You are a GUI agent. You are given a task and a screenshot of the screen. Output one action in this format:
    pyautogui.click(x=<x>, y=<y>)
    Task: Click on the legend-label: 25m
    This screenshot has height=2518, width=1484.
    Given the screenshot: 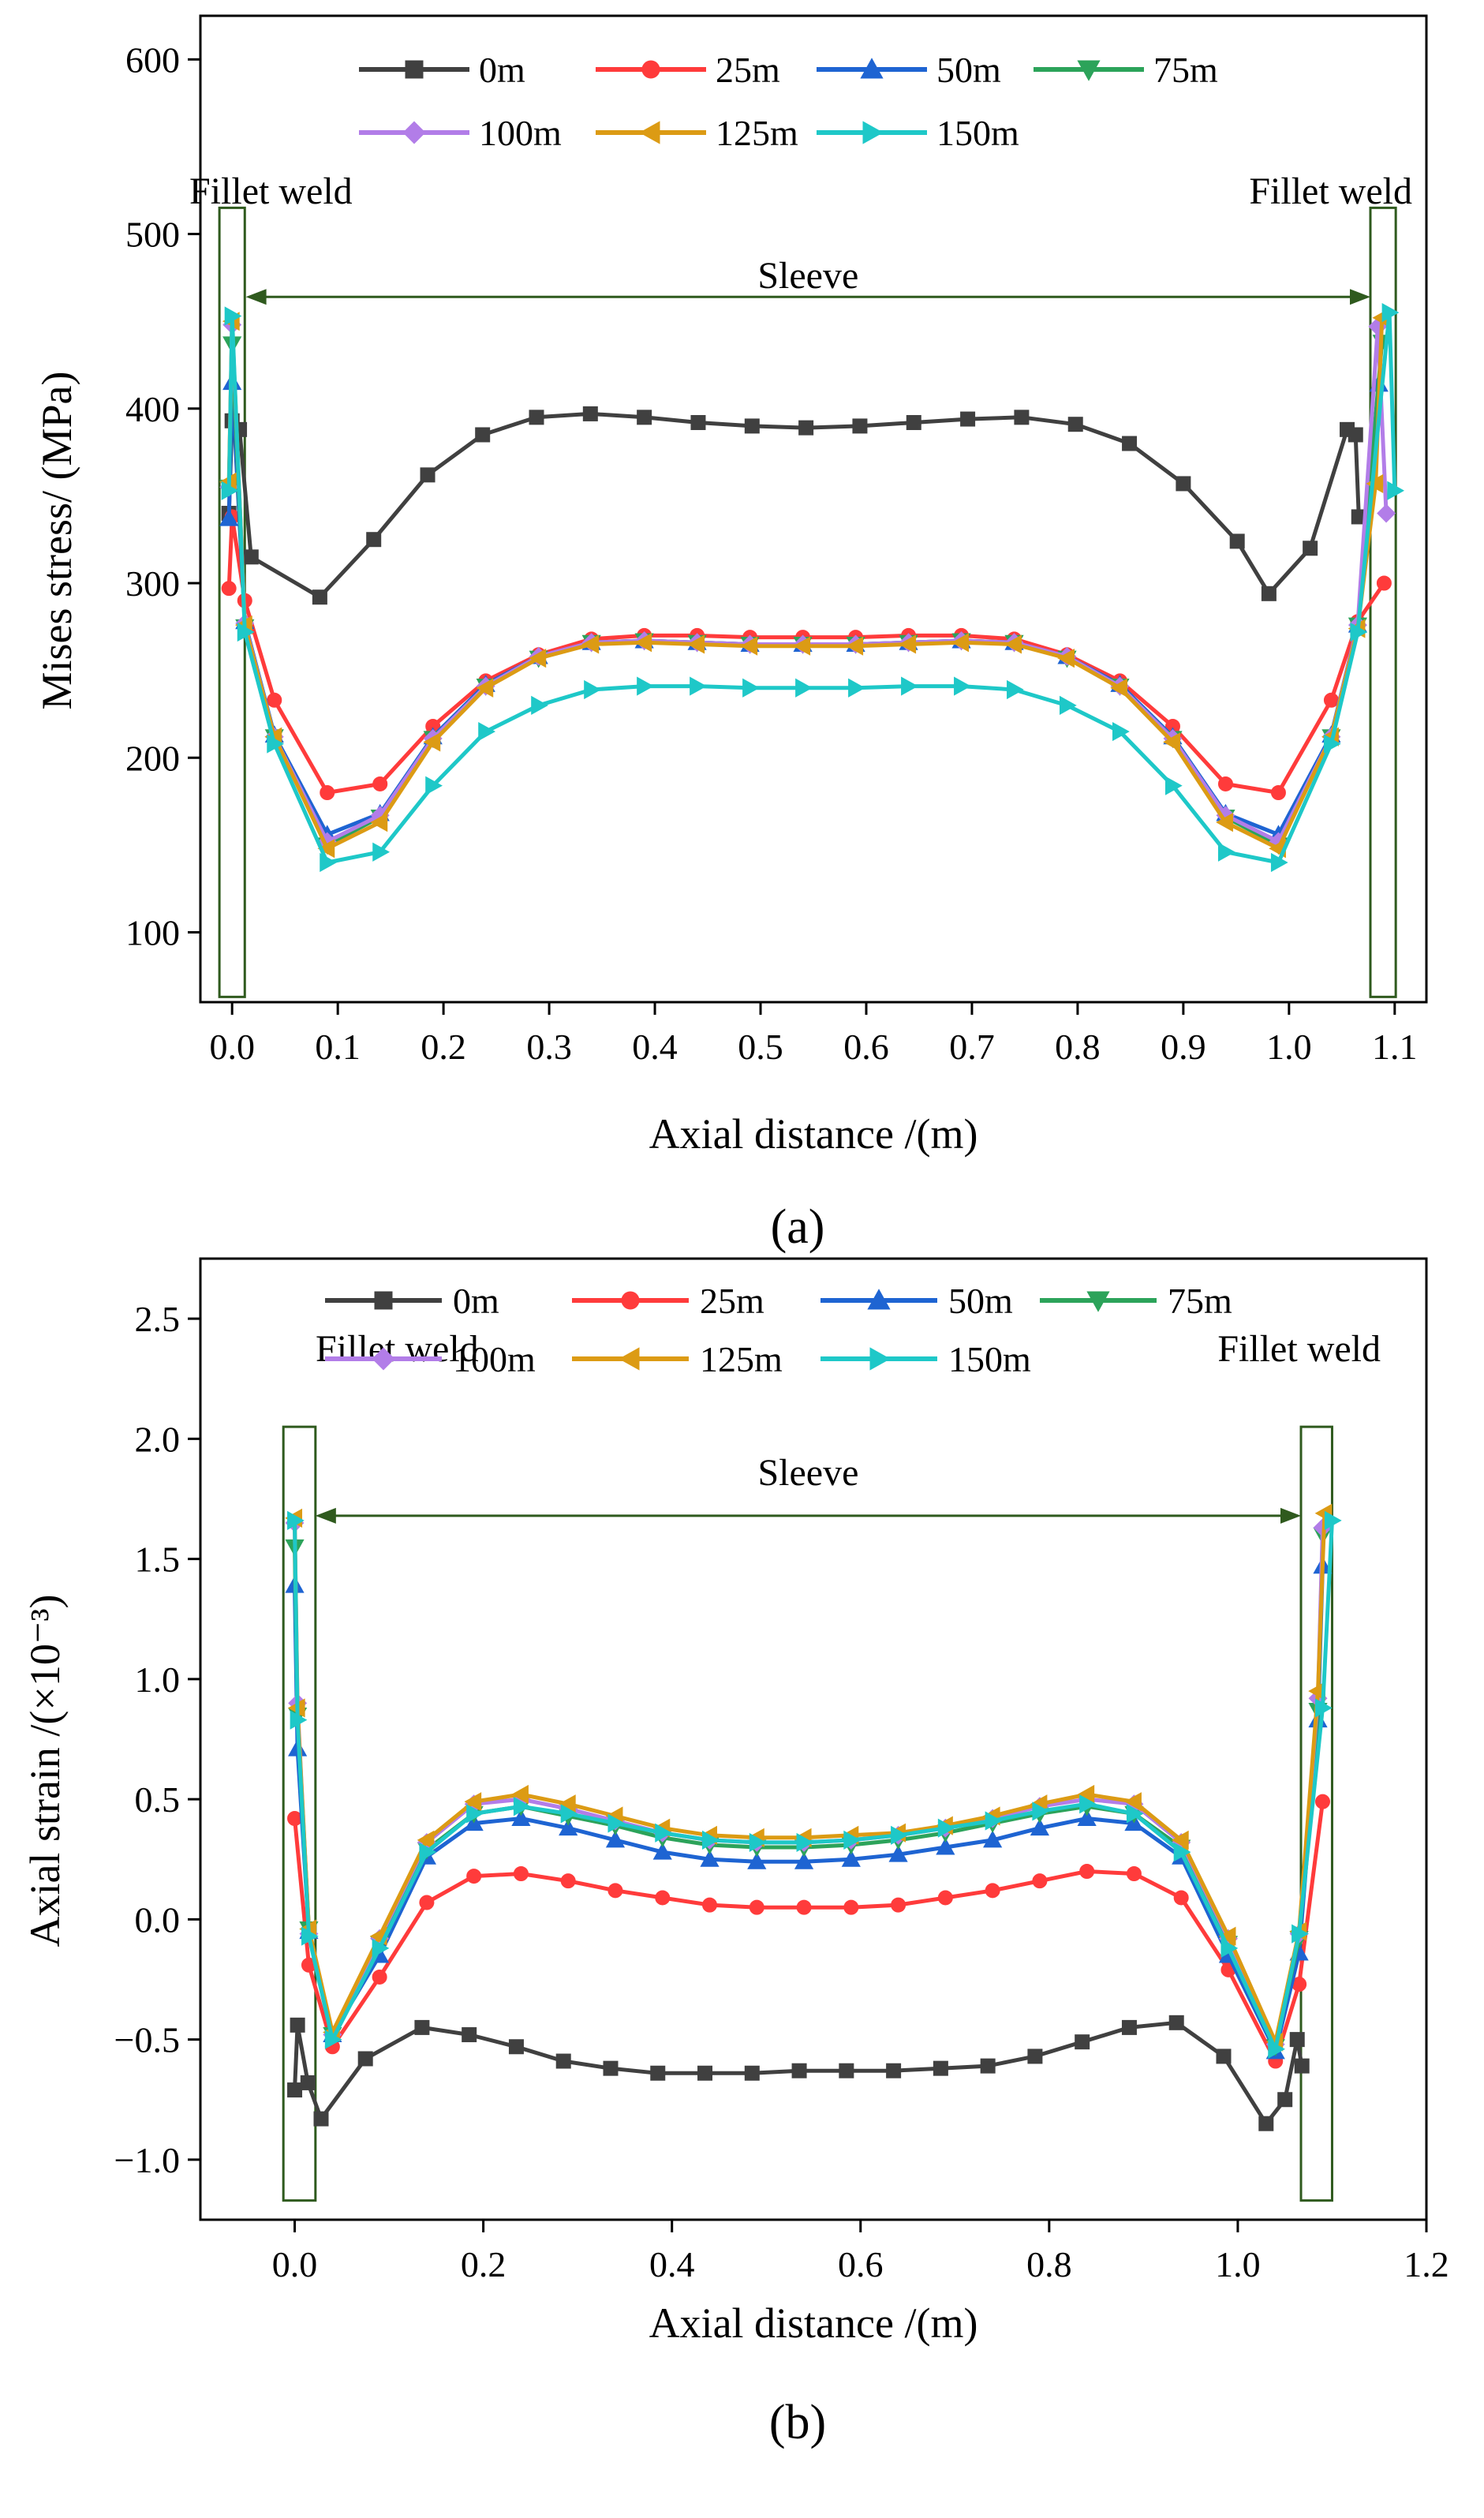 What is the action you would take?
    pyautogui.click(x=732, y=1301)
    